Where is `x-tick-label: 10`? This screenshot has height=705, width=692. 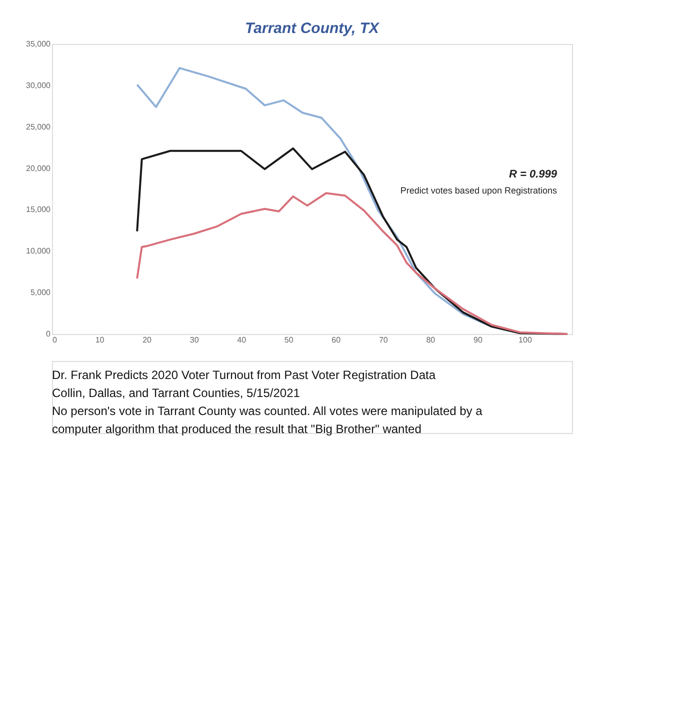
x-tick-label: 10 is located at coordinates (100, 340).